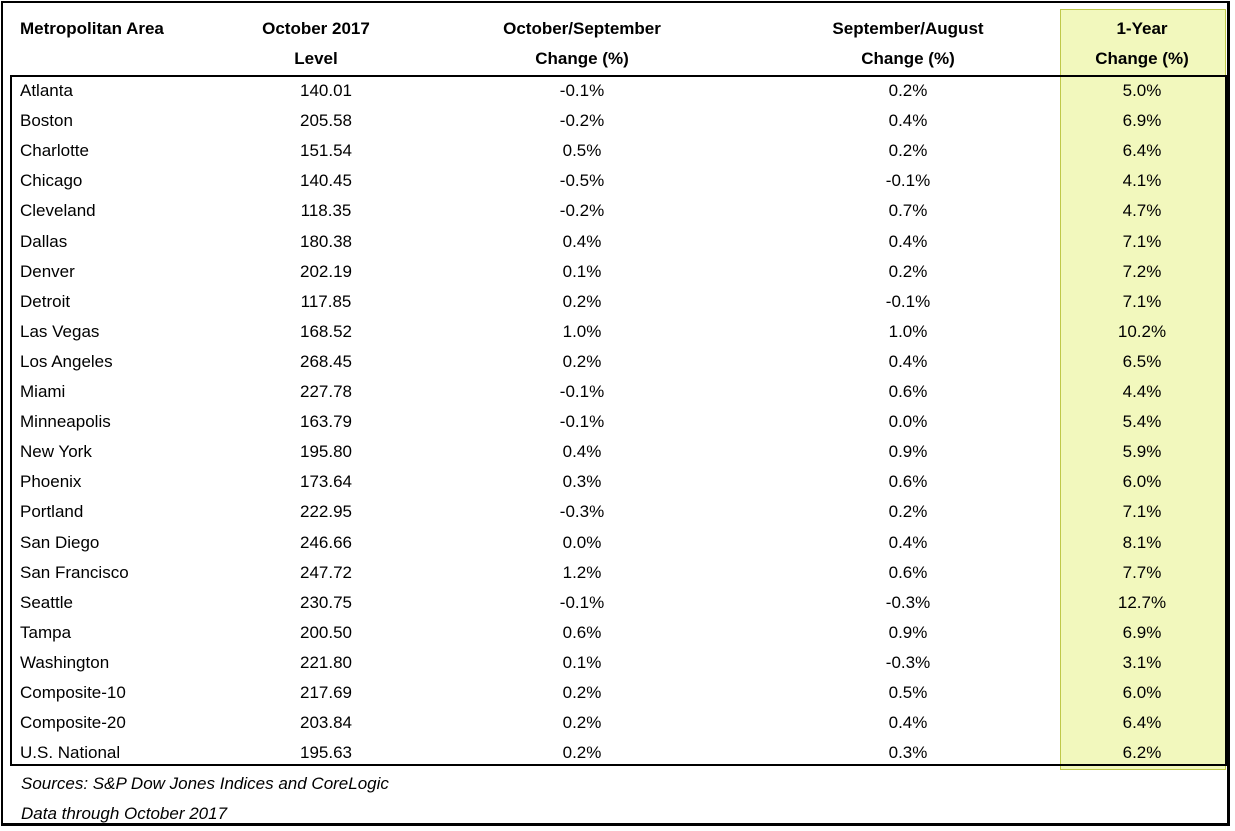  What do you see at coordinates (58, 211) in the screenshot?
I see `area-cell: Cleveland` at bounding box center [58, 211].